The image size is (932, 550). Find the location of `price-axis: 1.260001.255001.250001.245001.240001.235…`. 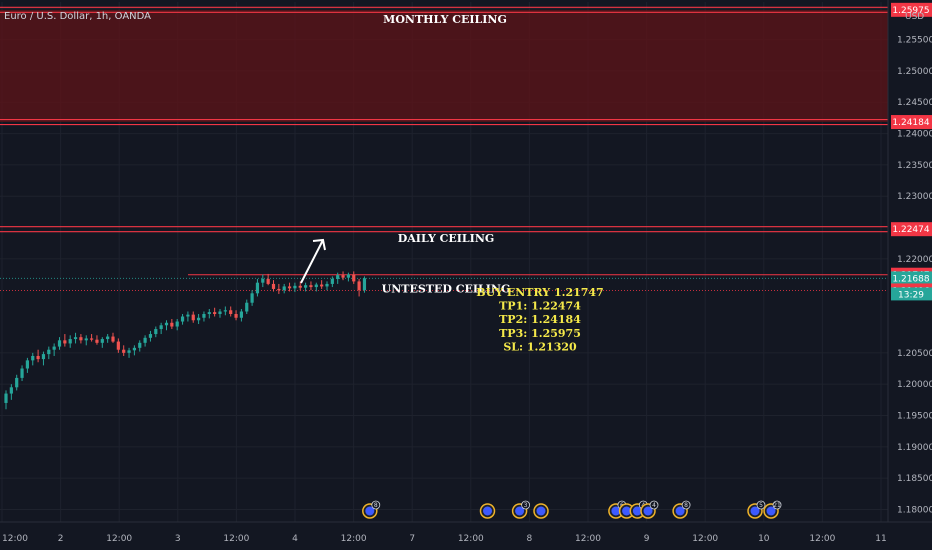

price-axis: 1.260001.255001.250001.245001.240001.235… is located at coordinates (911, 259).